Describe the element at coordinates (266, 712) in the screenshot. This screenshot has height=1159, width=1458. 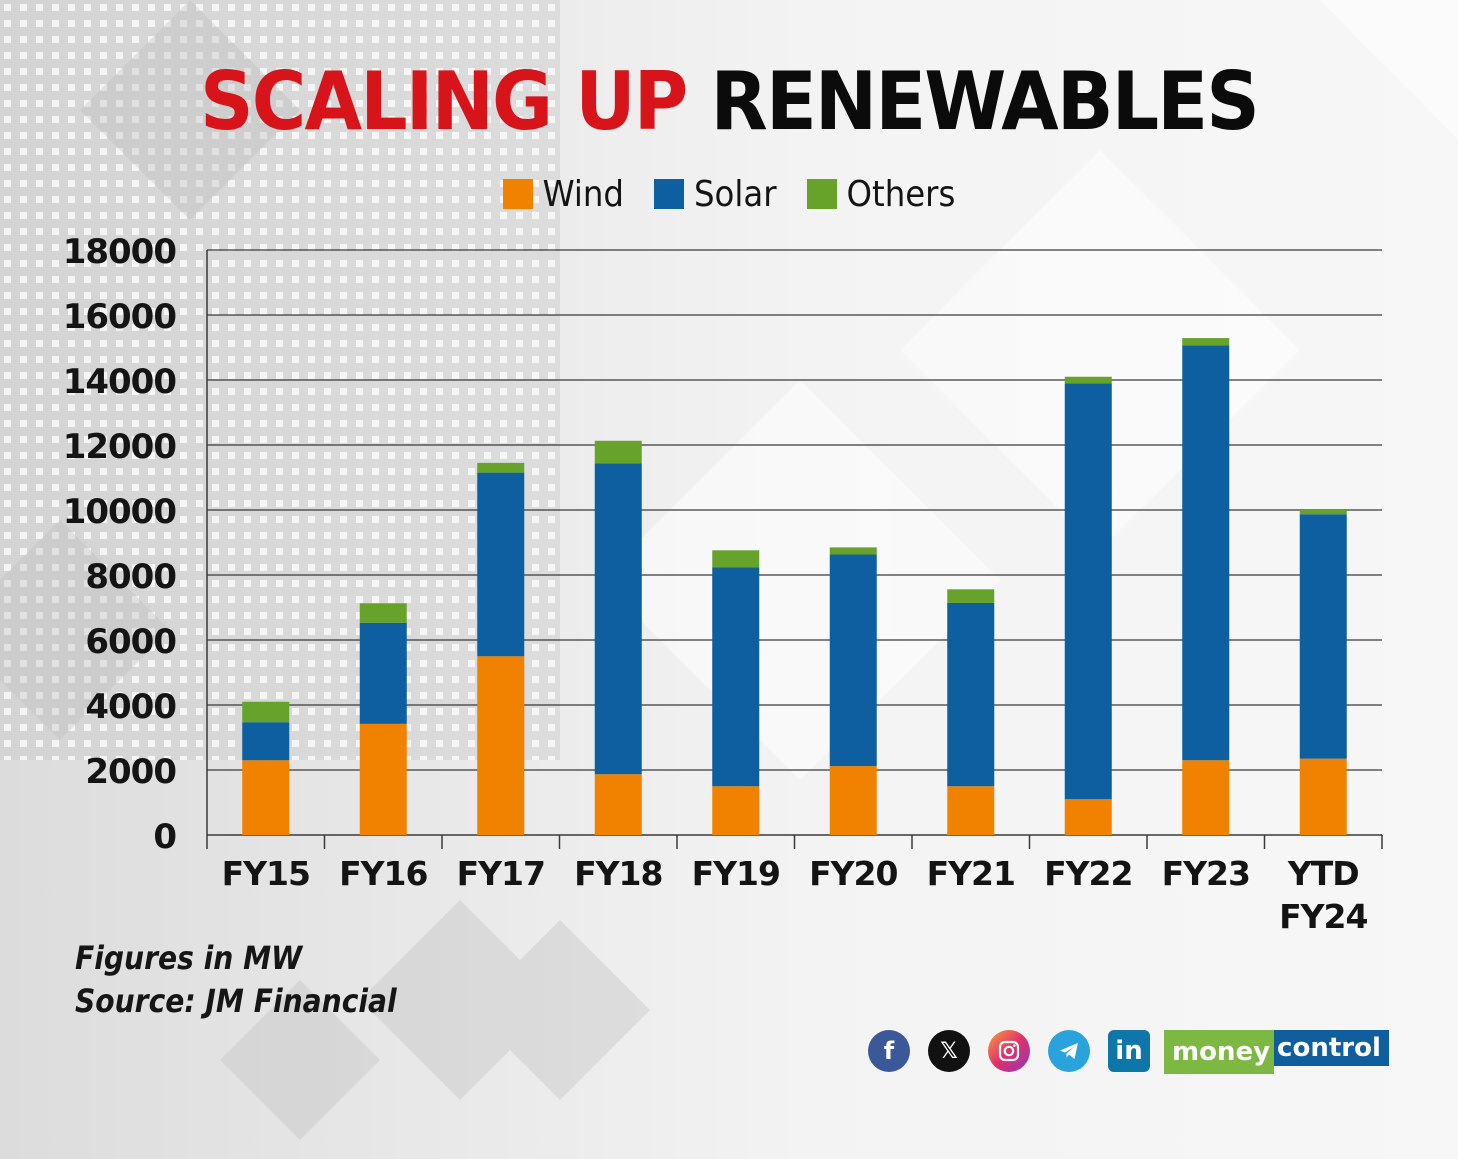
I see `bar-others-fy15` at that location.